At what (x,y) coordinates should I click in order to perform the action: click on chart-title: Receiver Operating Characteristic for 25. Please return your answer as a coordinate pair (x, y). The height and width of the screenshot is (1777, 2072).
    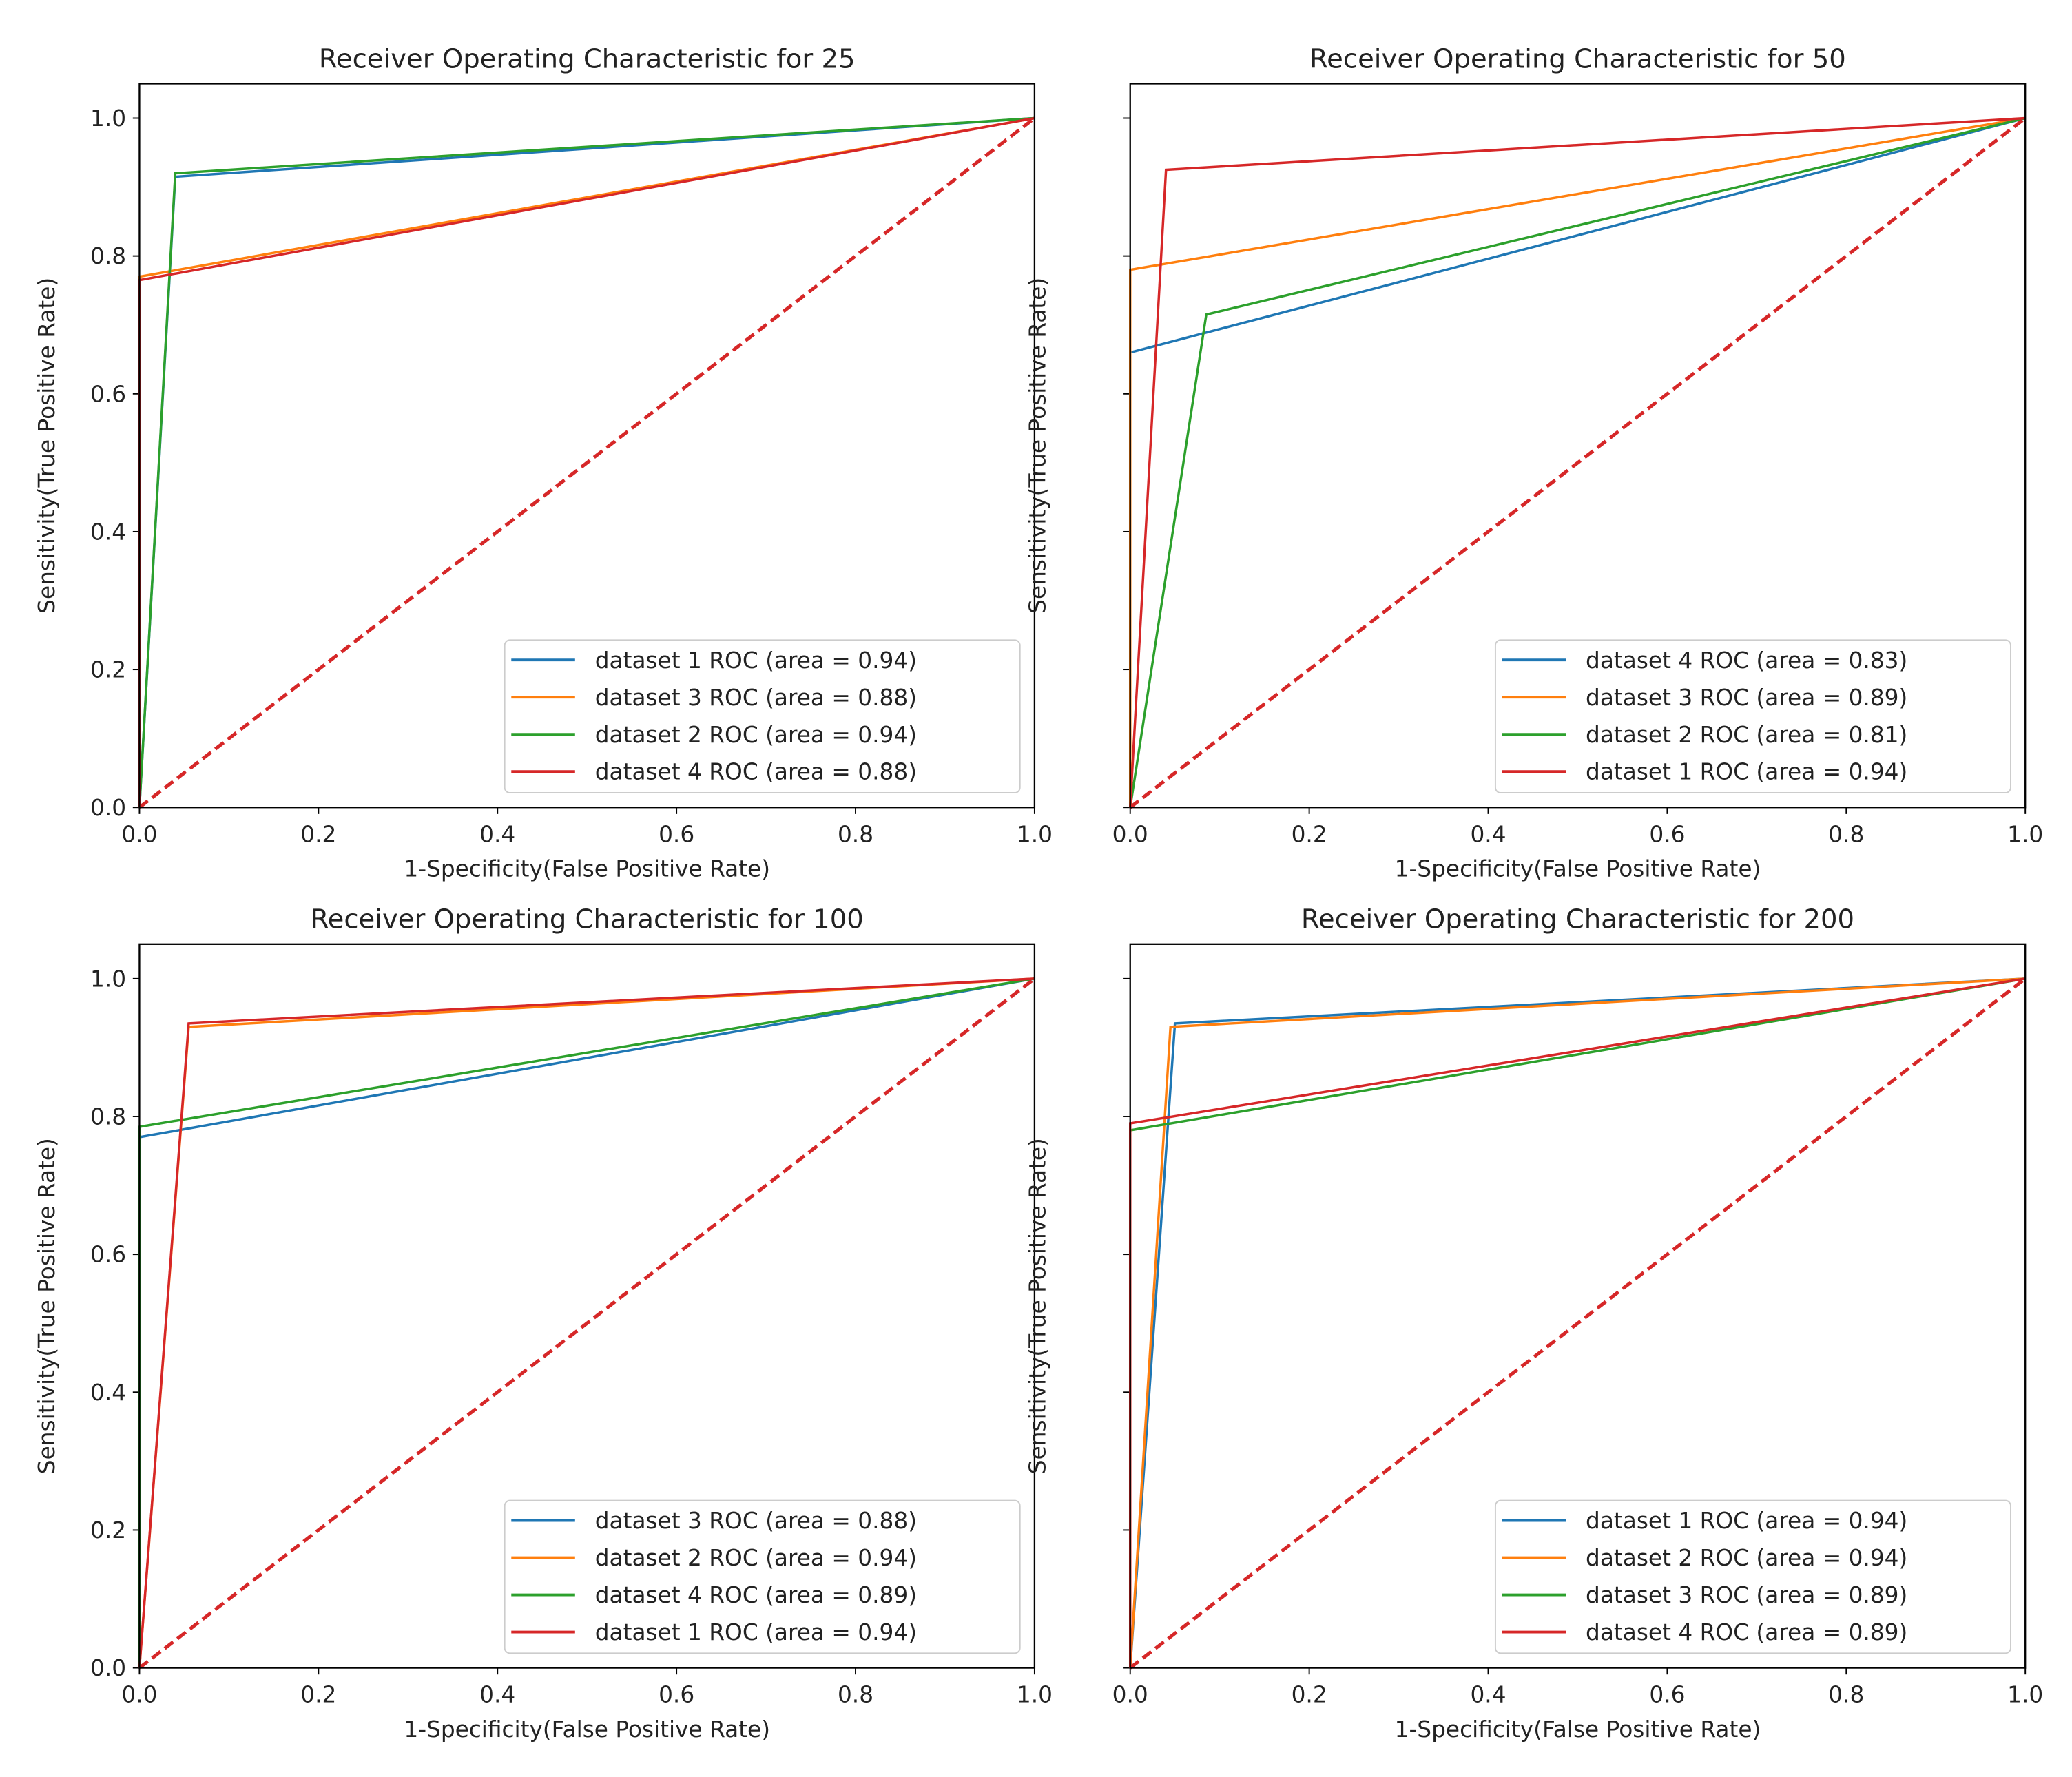
    Looking at the image, I should click on (587, 58).